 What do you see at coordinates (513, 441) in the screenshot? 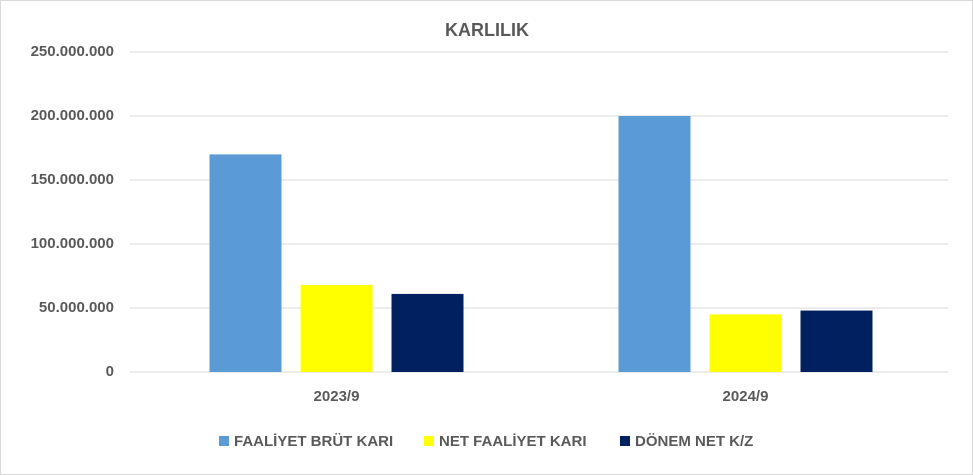
I see `legend-label: NET FAALİYET KARI` at bounding box center [513, 441].